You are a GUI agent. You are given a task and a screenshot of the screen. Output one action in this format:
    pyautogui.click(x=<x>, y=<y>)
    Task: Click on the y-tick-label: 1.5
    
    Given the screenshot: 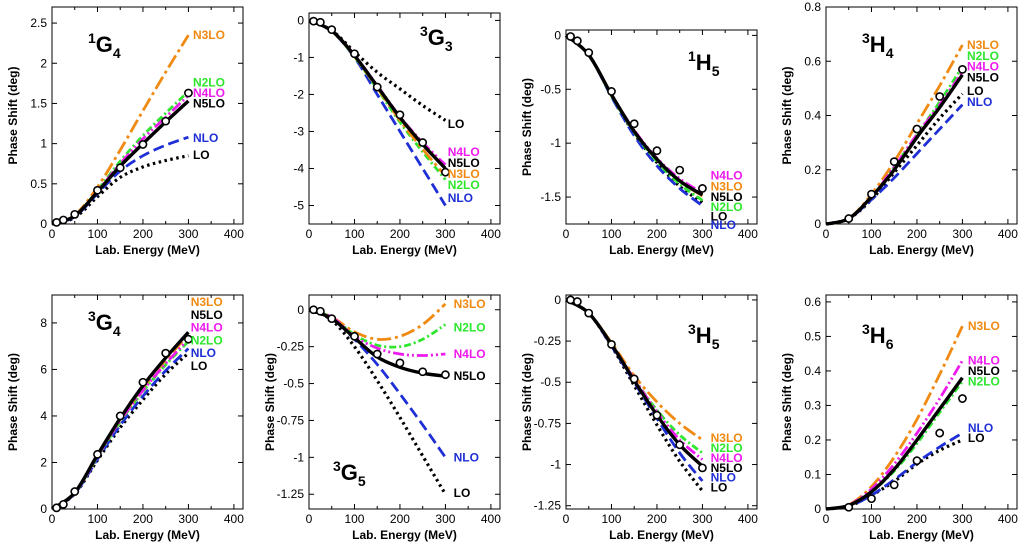 What is the action you would take?
    pyautogui.click(x=38, y=103)
    